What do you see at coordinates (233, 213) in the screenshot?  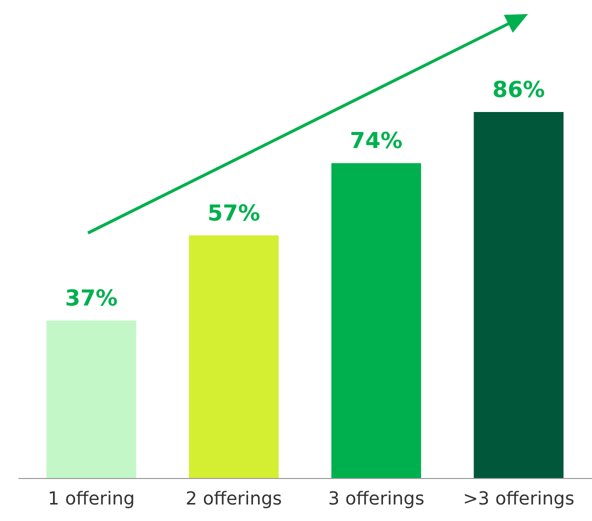 I see `data-label: 57%` at bounding box center [233, 213].